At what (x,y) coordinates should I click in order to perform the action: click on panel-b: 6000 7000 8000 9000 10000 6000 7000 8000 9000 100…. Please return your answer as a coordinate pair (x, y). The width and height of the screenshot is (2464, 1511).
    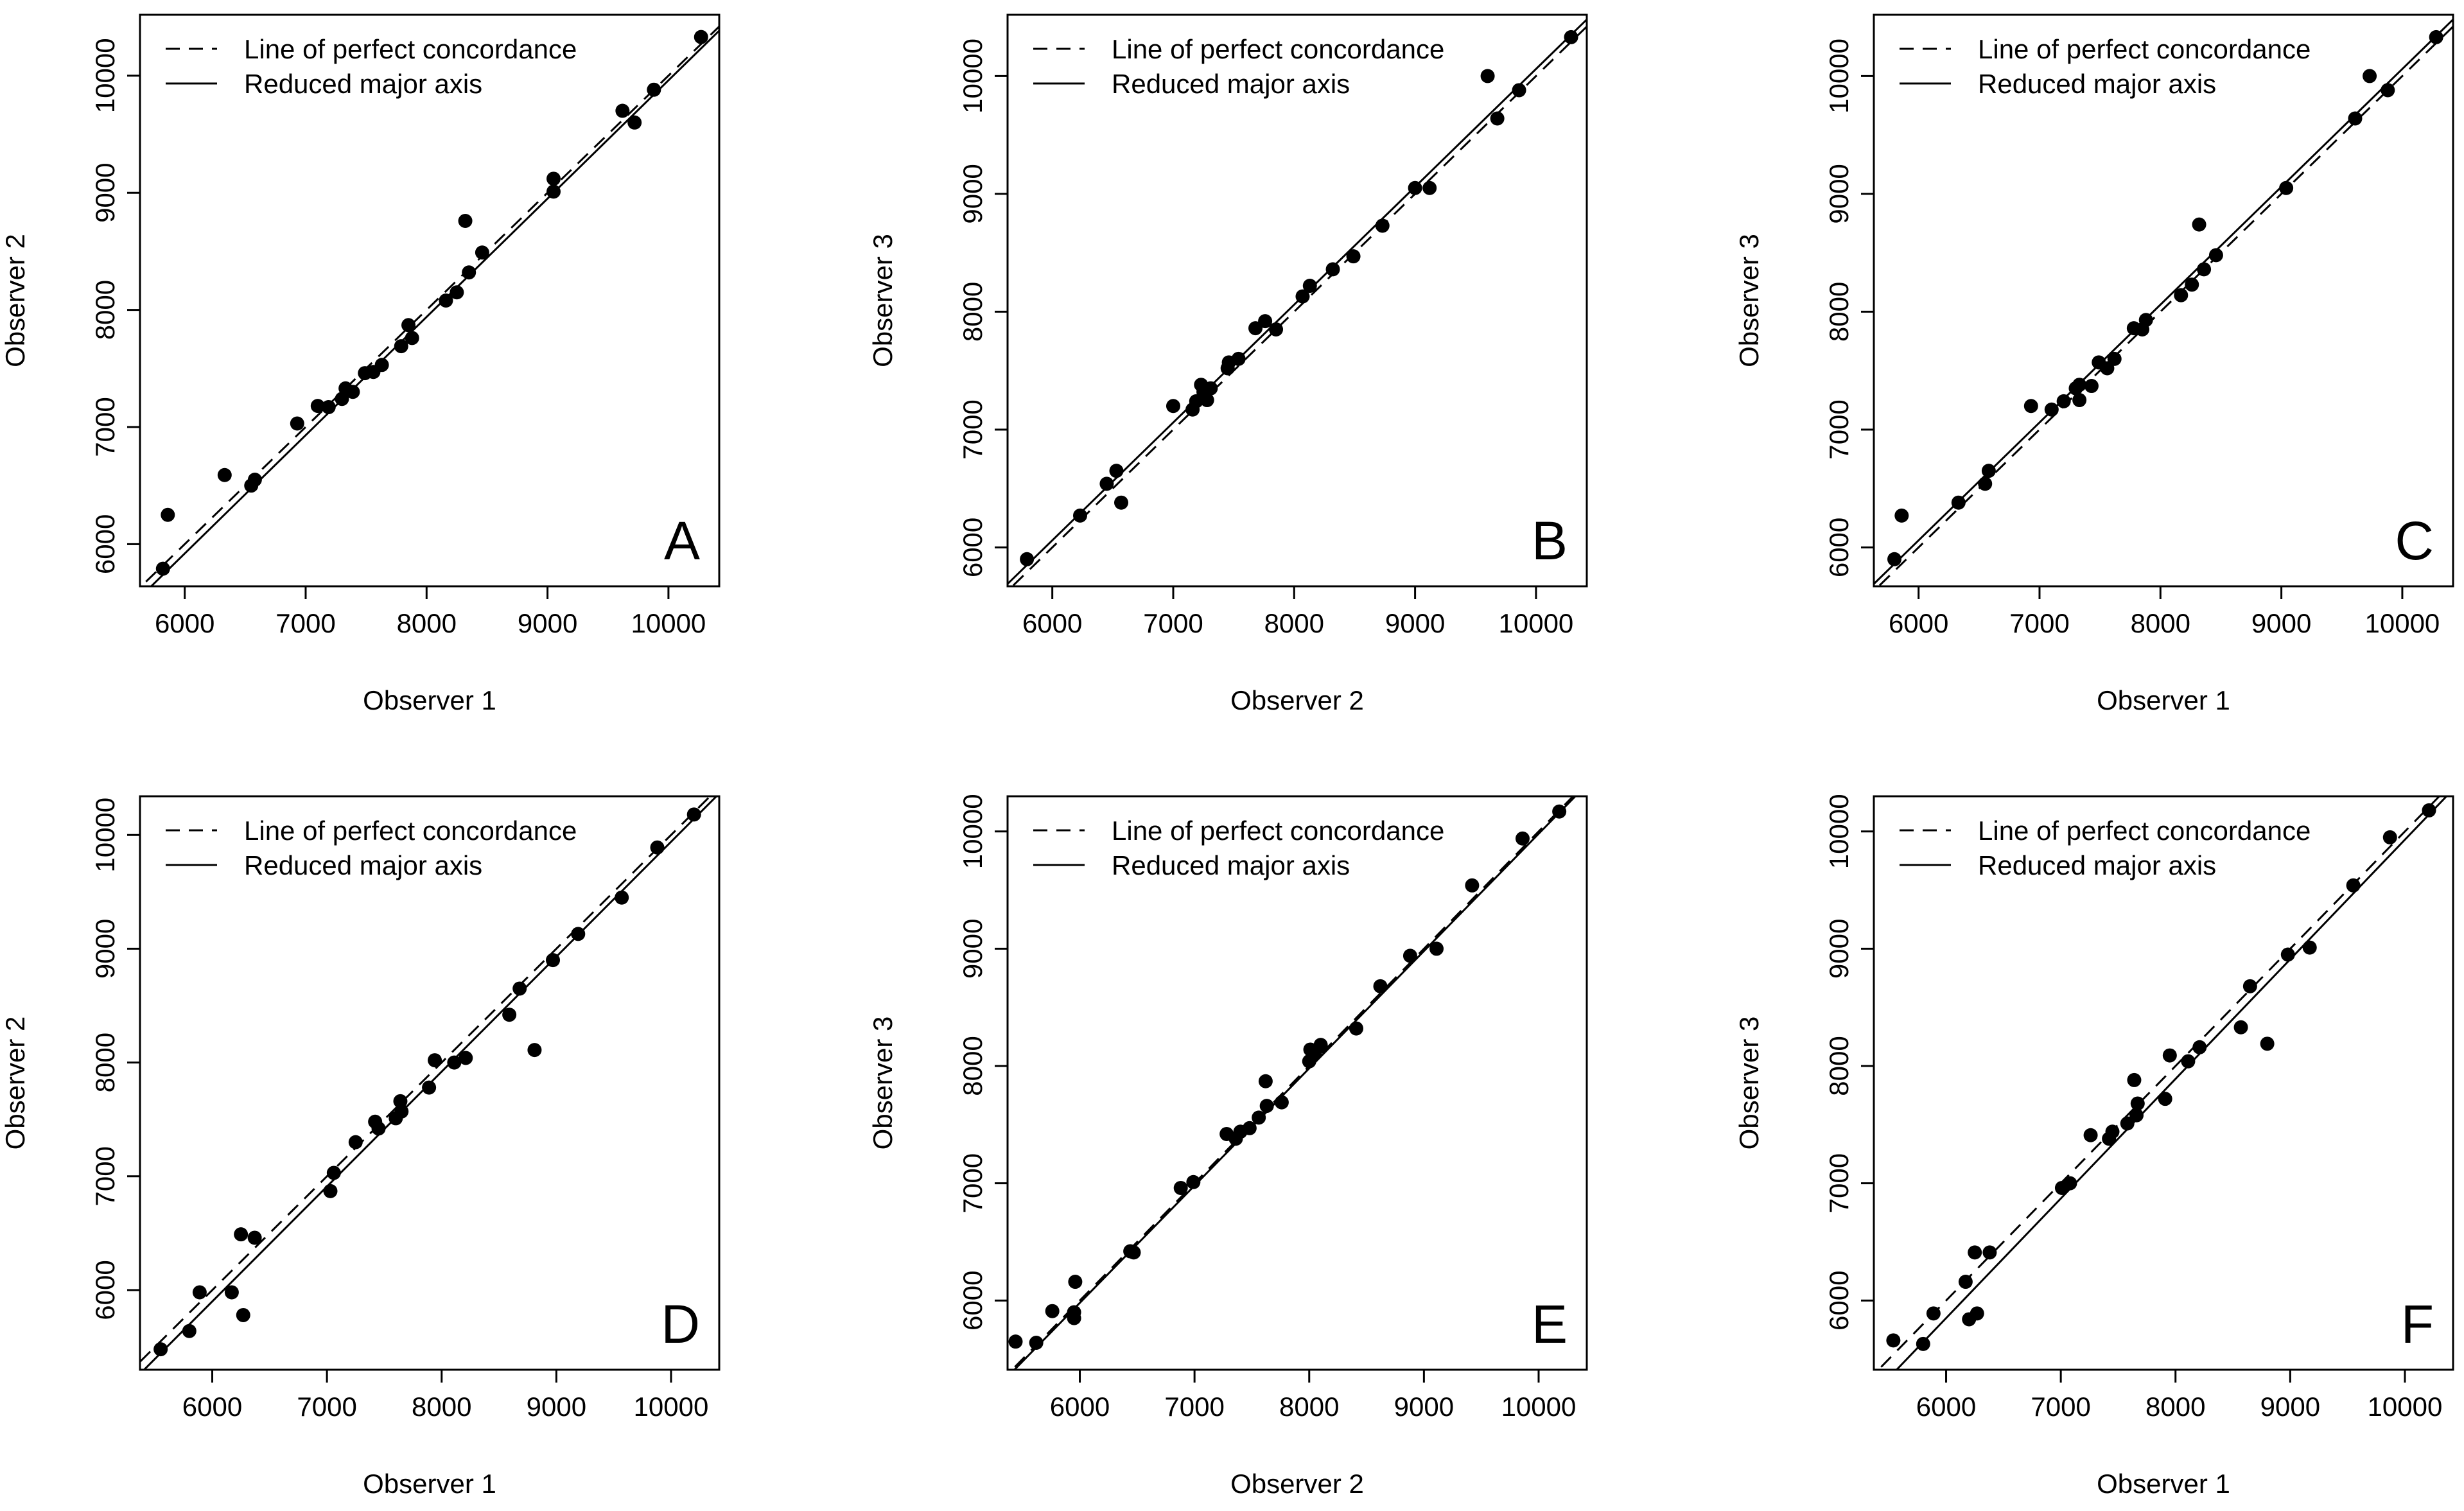
    Looking at the image, I should click on (1228, 364).